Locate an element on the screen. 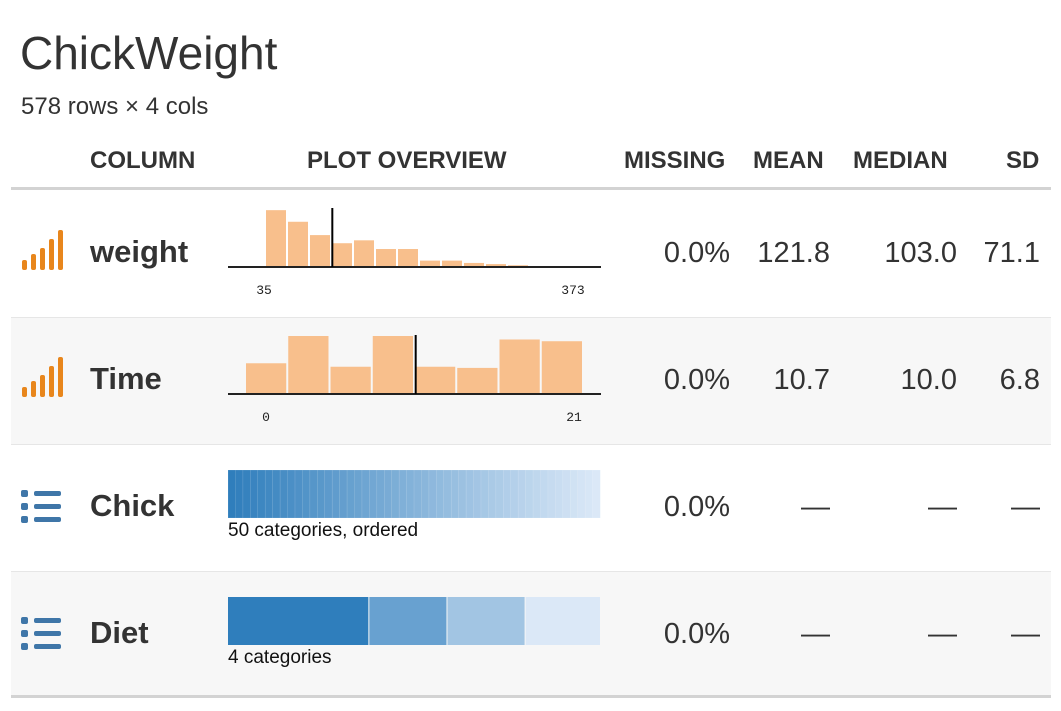 This screenshot has width=1061, height=711. list-icon is located at coordinates (41, 633).